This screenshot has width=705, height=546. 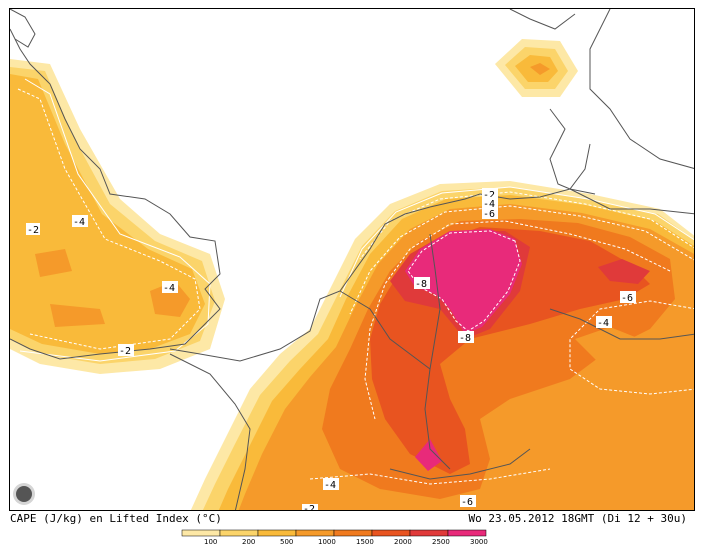 I want to click on li-label-east-lower: -4, so click(x=603, y=323).